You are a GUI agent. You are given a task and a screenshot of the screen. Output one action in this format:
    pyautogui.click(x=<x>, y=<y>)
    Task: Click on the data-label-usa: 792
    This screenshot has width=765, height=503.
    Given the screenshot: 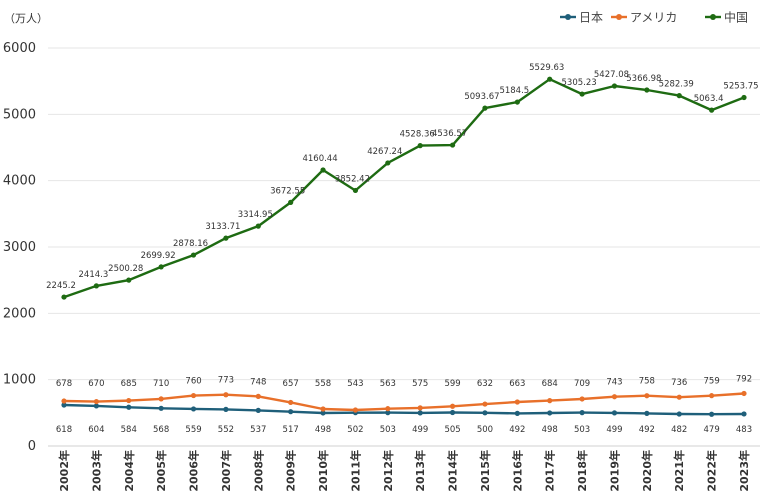 What is the action you would take?
    pyautogui.click(x=744, y=379)
    